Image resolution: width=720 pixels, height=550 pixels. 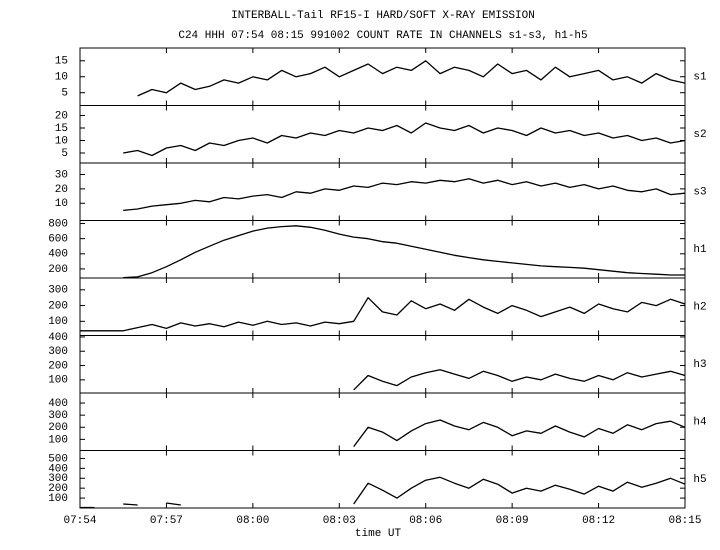 I want to click on y-tick-label: 30, so click(x=61, y=175).